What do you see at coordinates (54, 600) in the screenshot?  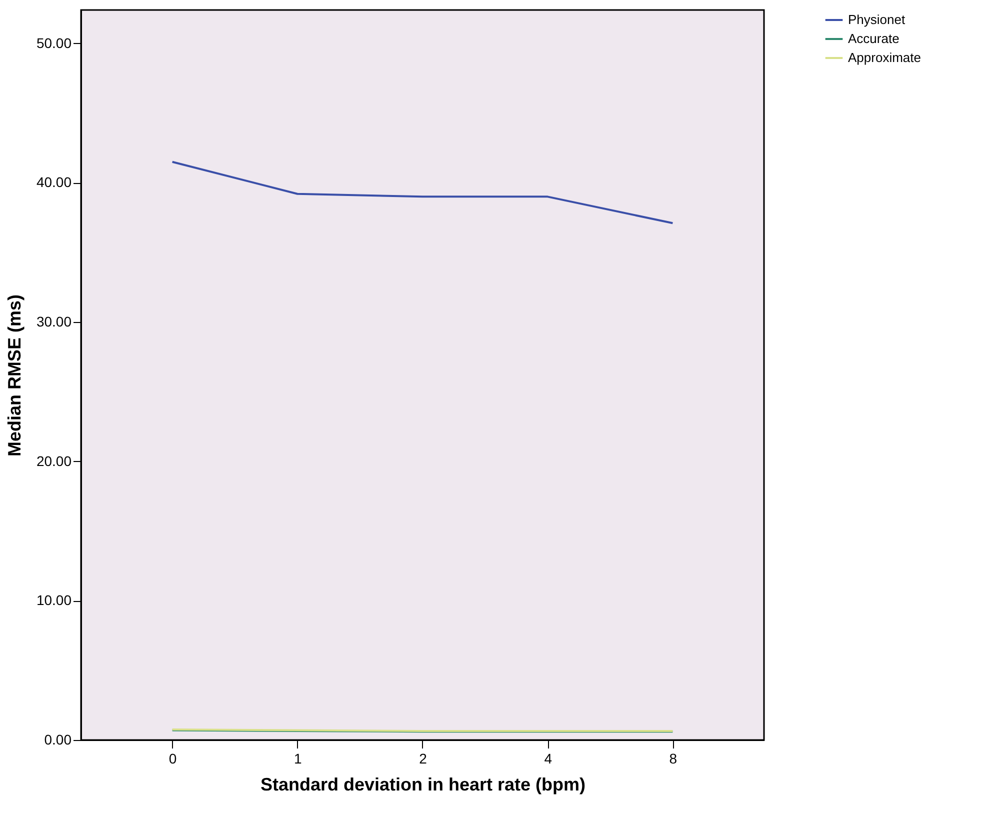 I see `y-tick-label: 10.00` at bounding box center [54, 600].